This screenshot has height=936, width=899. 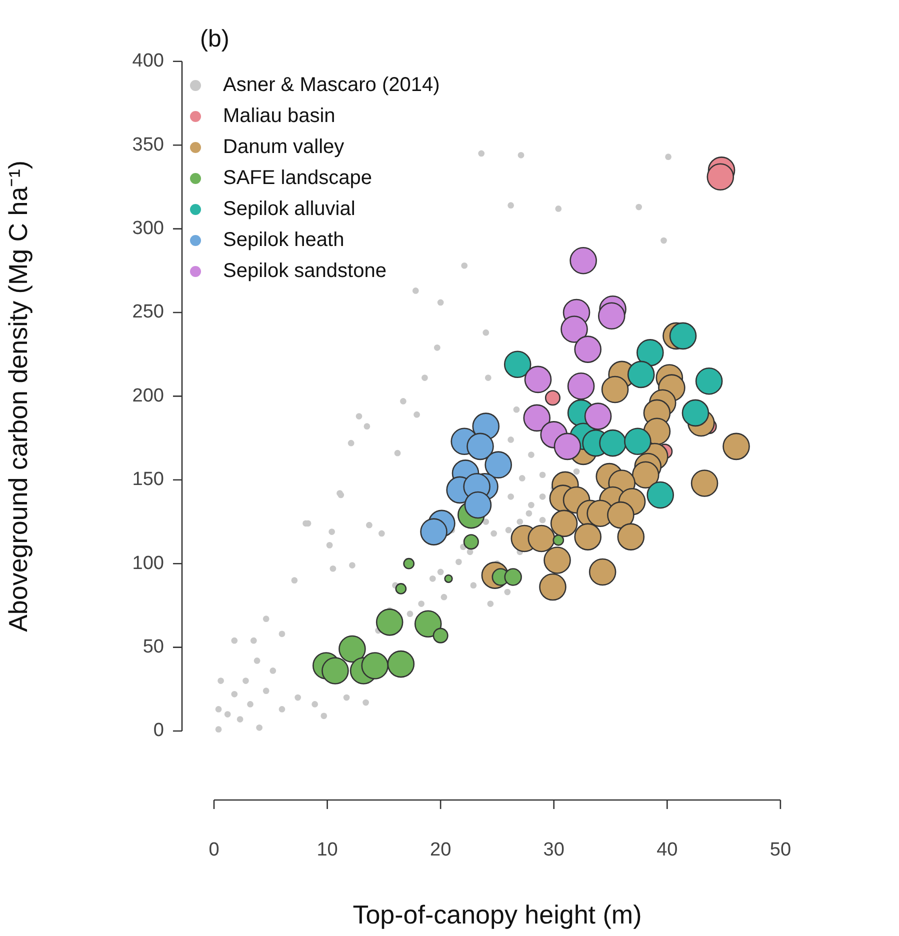 I want to click on legend-label: Sepilok sandstone, so click(x=304, y=271).